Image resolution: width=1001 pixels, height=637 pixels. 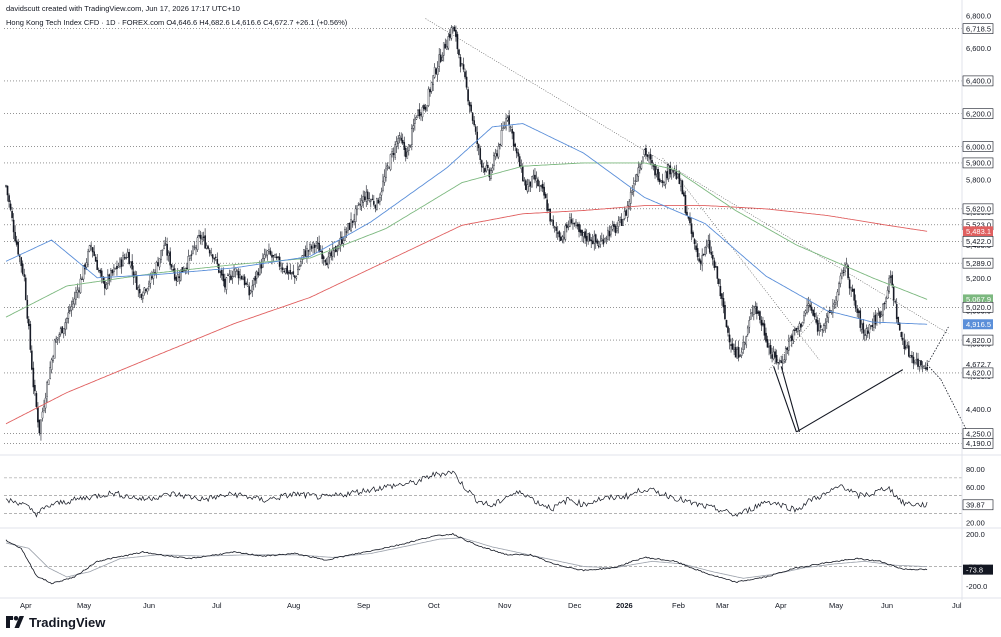 I want to click on price-level-label: 5,422.0, so click(x=978, y=241).